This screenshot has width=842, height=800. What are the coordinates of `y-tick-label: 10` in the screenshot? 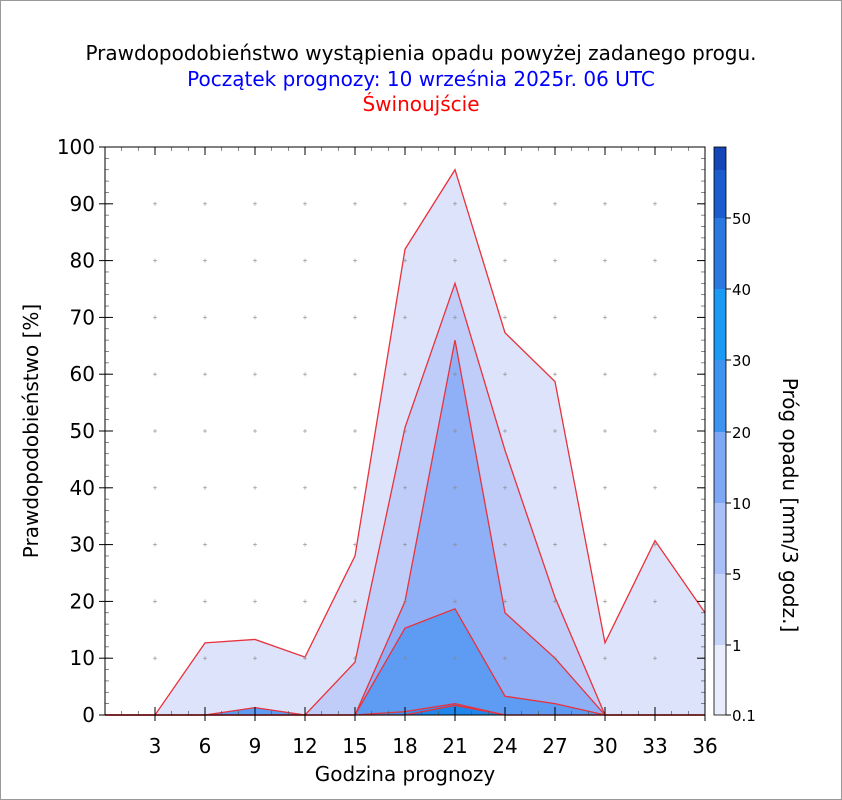 It's located at (82, 658).